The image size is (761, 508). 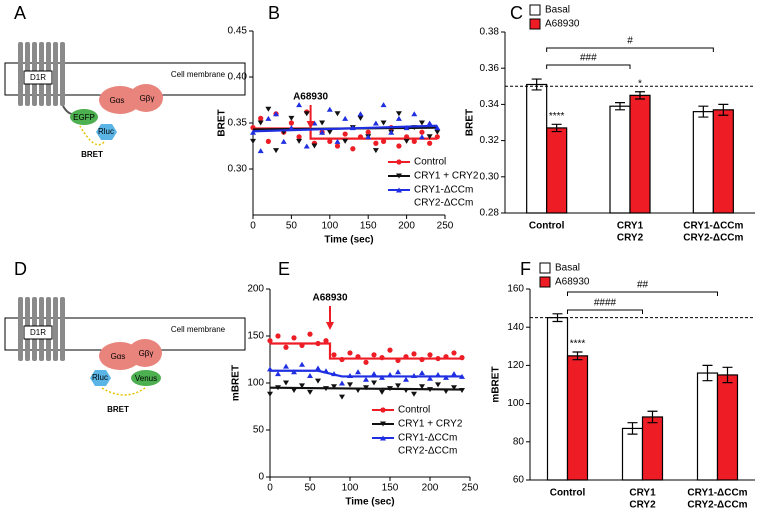 What do you see at coordinates (642, 493) in the screenshot?
I see `x-tick-label: CRY1` at bounding box center [642, 493].